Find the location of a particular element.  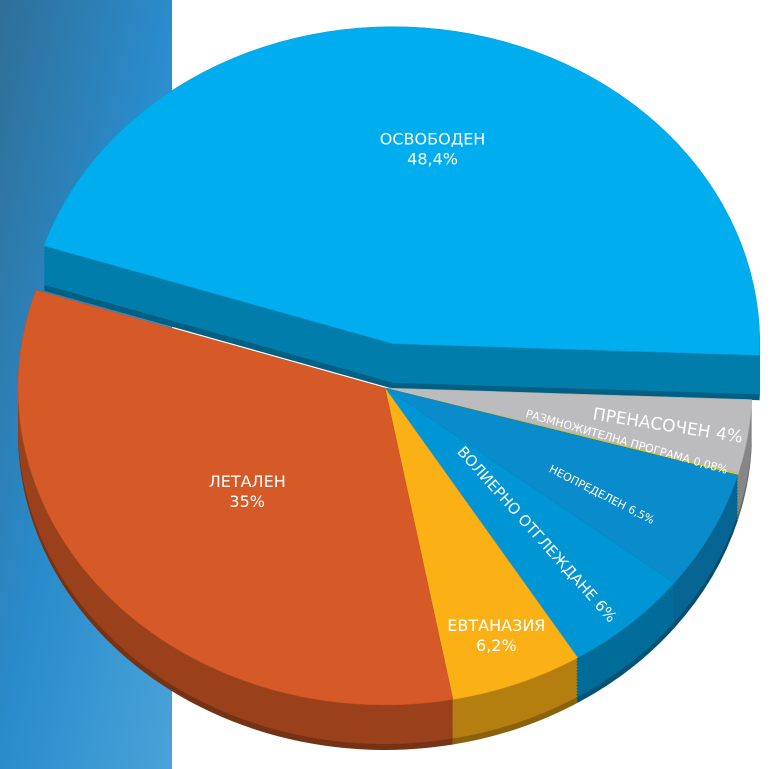

value-label: 35% is located at coordinates (247, 501).